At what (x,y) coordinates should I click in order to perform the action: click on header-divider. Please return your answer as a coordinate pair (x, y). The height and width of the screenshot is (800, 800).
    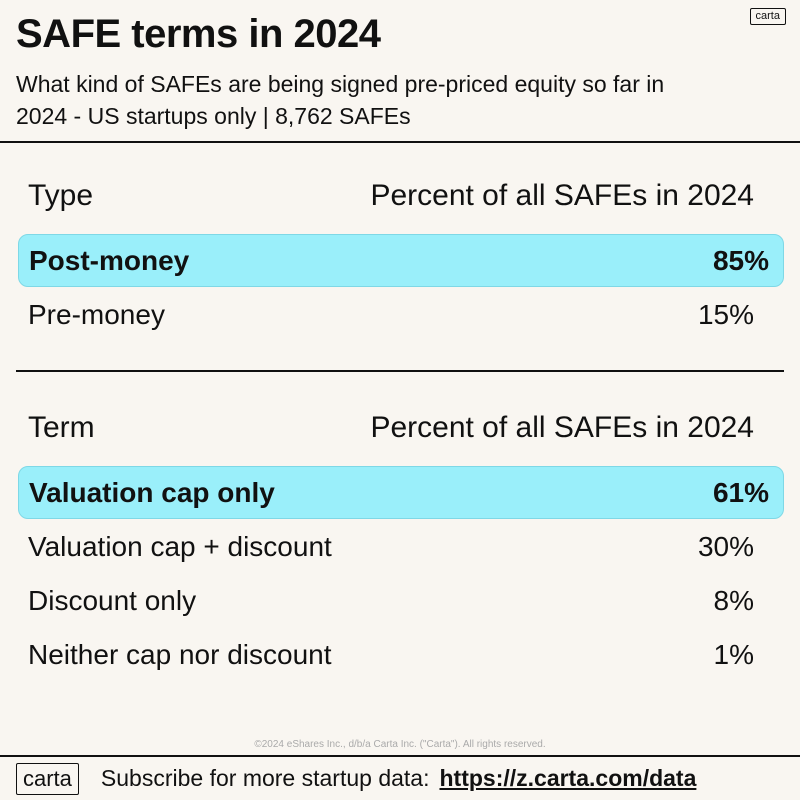
    Looking at the image, I should click on (400, 142).